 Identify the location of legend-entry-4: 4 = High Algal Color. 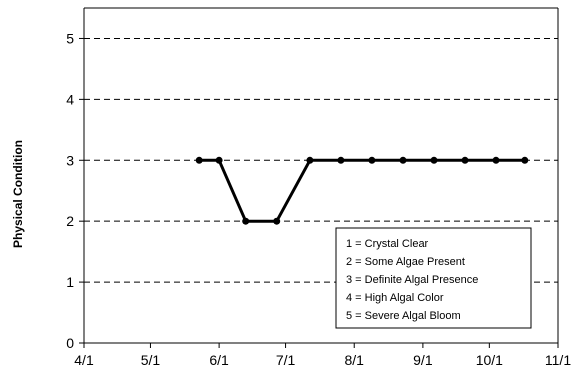
(395, 298).